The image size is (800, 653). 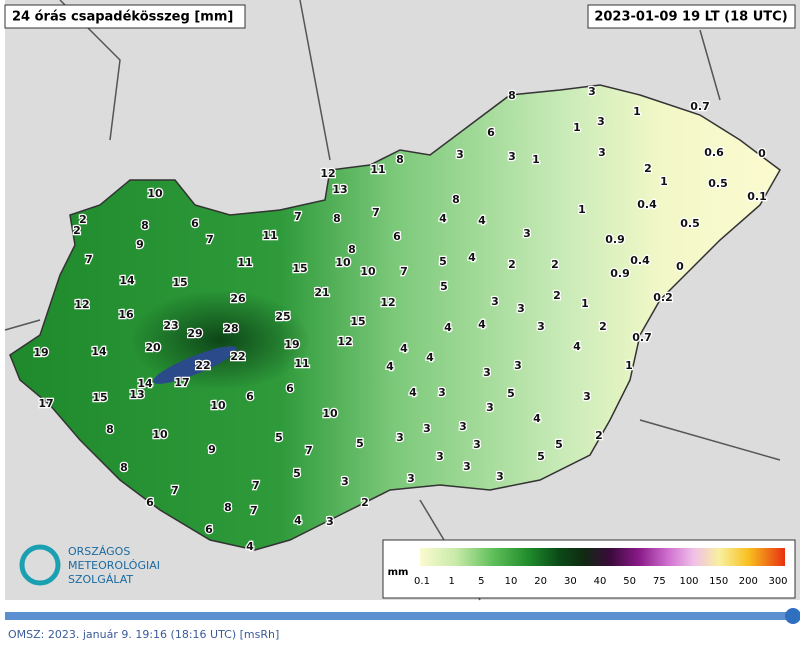 I want to click on legend-unit: mm, so click(x=398, y=572).